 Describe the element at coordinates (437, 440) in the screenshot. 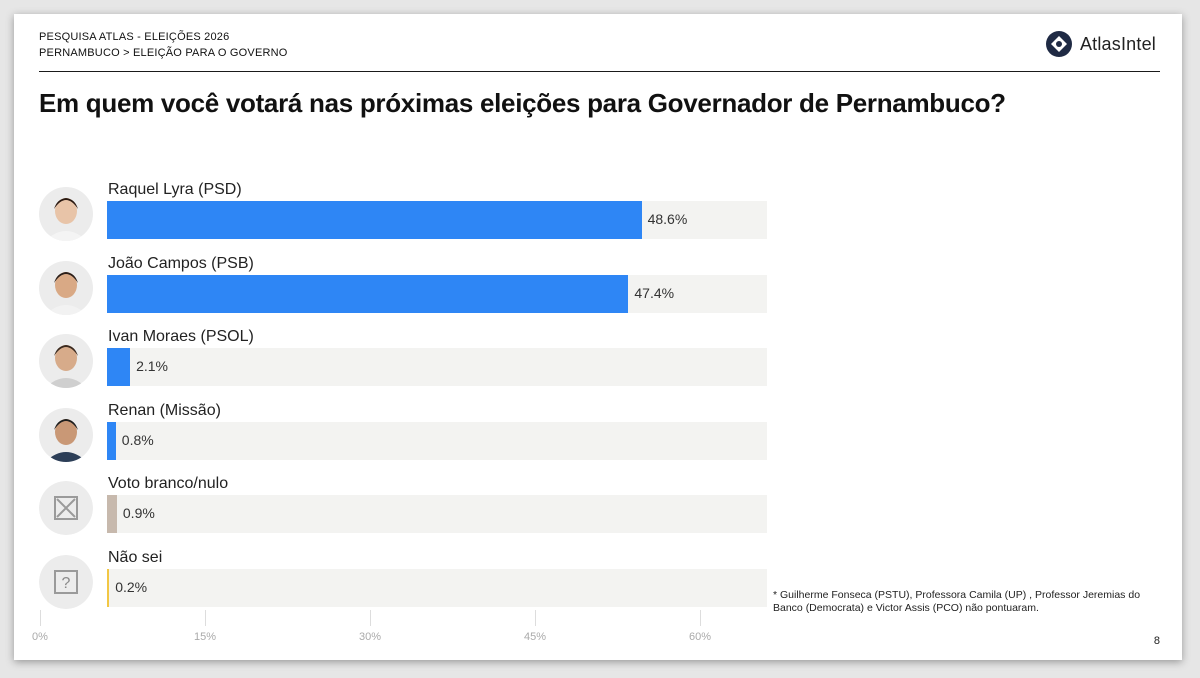

I see `bar-track: 0.8%` at that location.